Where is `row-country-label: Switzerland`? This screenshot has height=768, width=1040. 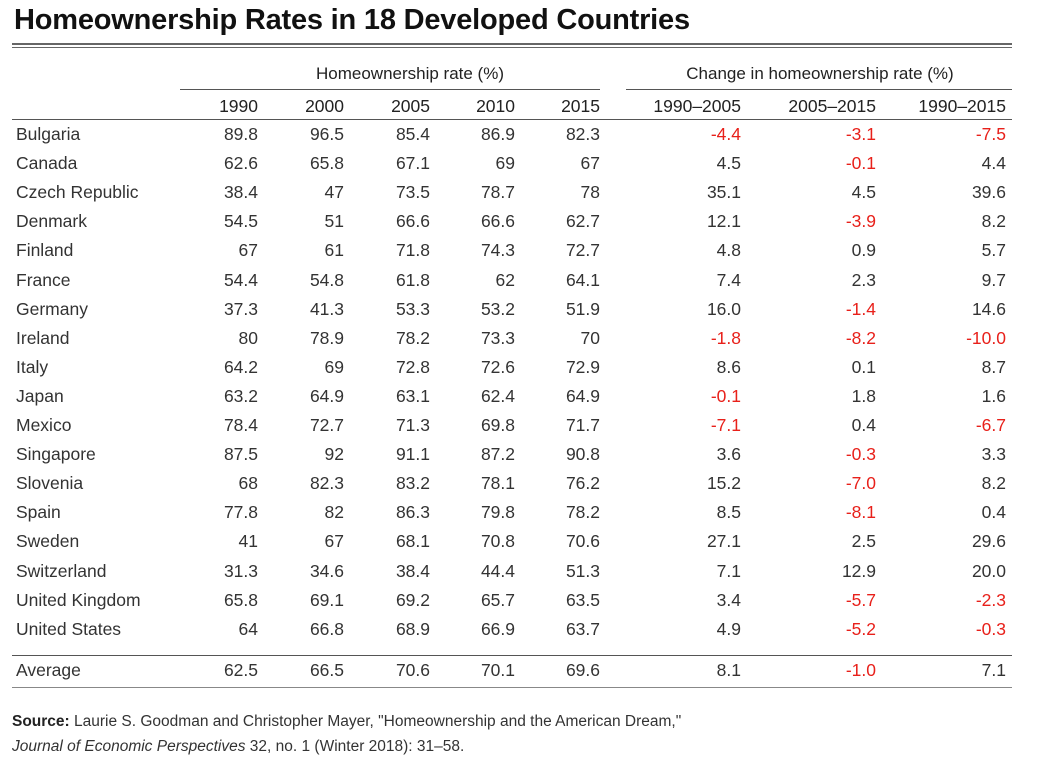 row-country-label: Switzerland is located at coordinates (61, 570).